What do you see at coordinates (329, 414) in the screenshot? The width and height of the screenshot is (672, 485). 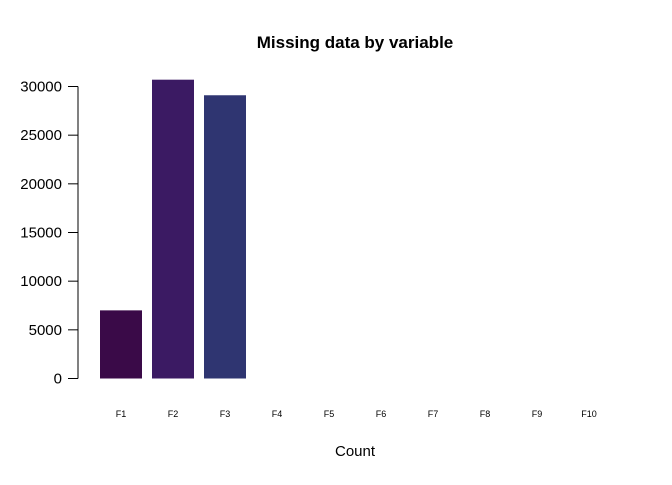 I see `x-tick-label-f5: F5` at bounding box center [329, 414].